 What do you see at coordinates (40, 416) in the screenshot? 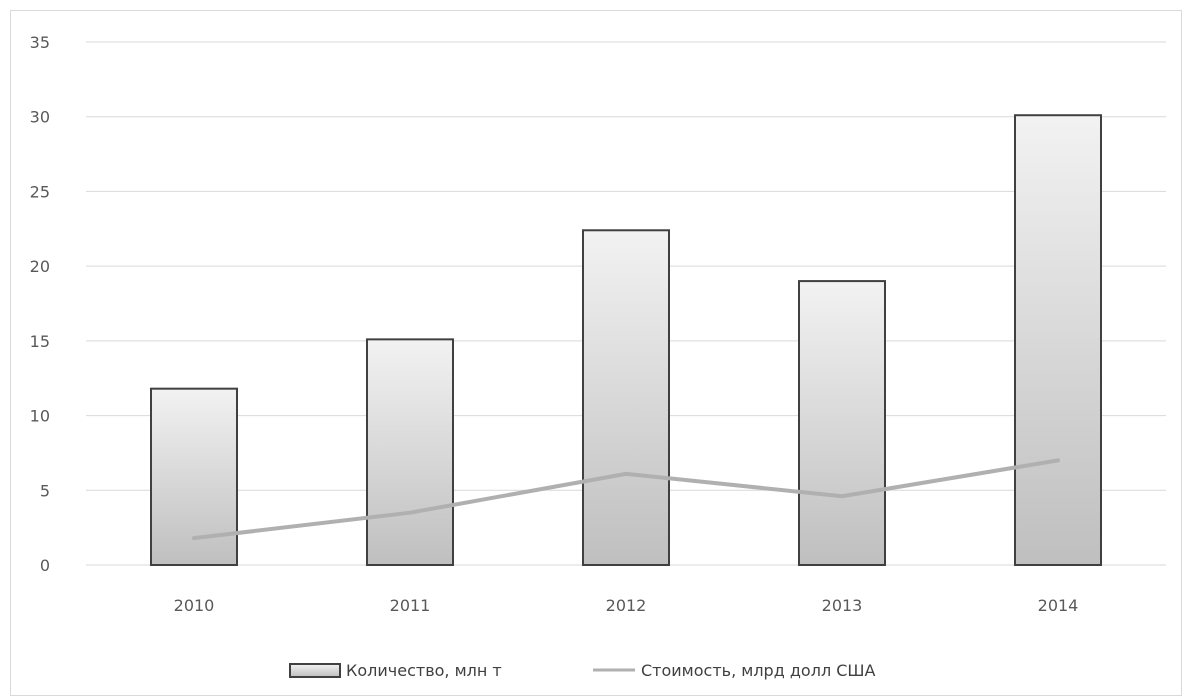
I see `y-tick-label: 10` at bounding box center [40, 416].